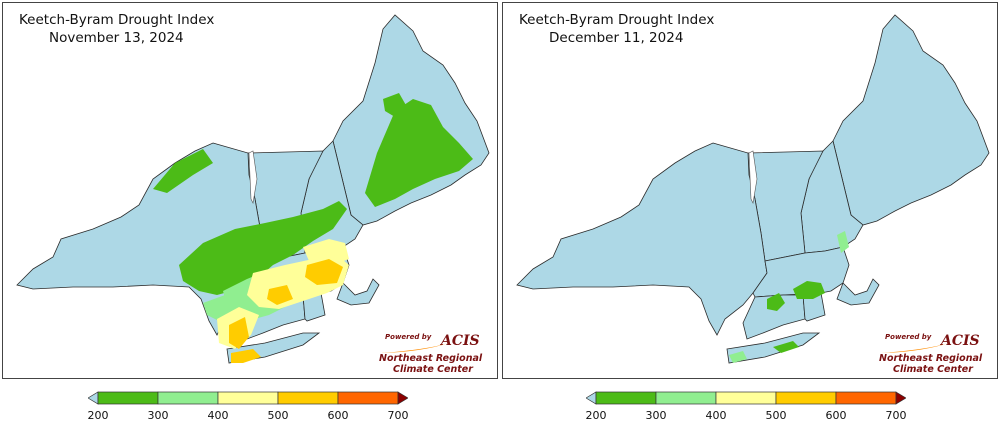 The image size is (1000, 424). I want to click on map-date: November 13, 2024, so click(116, 38).